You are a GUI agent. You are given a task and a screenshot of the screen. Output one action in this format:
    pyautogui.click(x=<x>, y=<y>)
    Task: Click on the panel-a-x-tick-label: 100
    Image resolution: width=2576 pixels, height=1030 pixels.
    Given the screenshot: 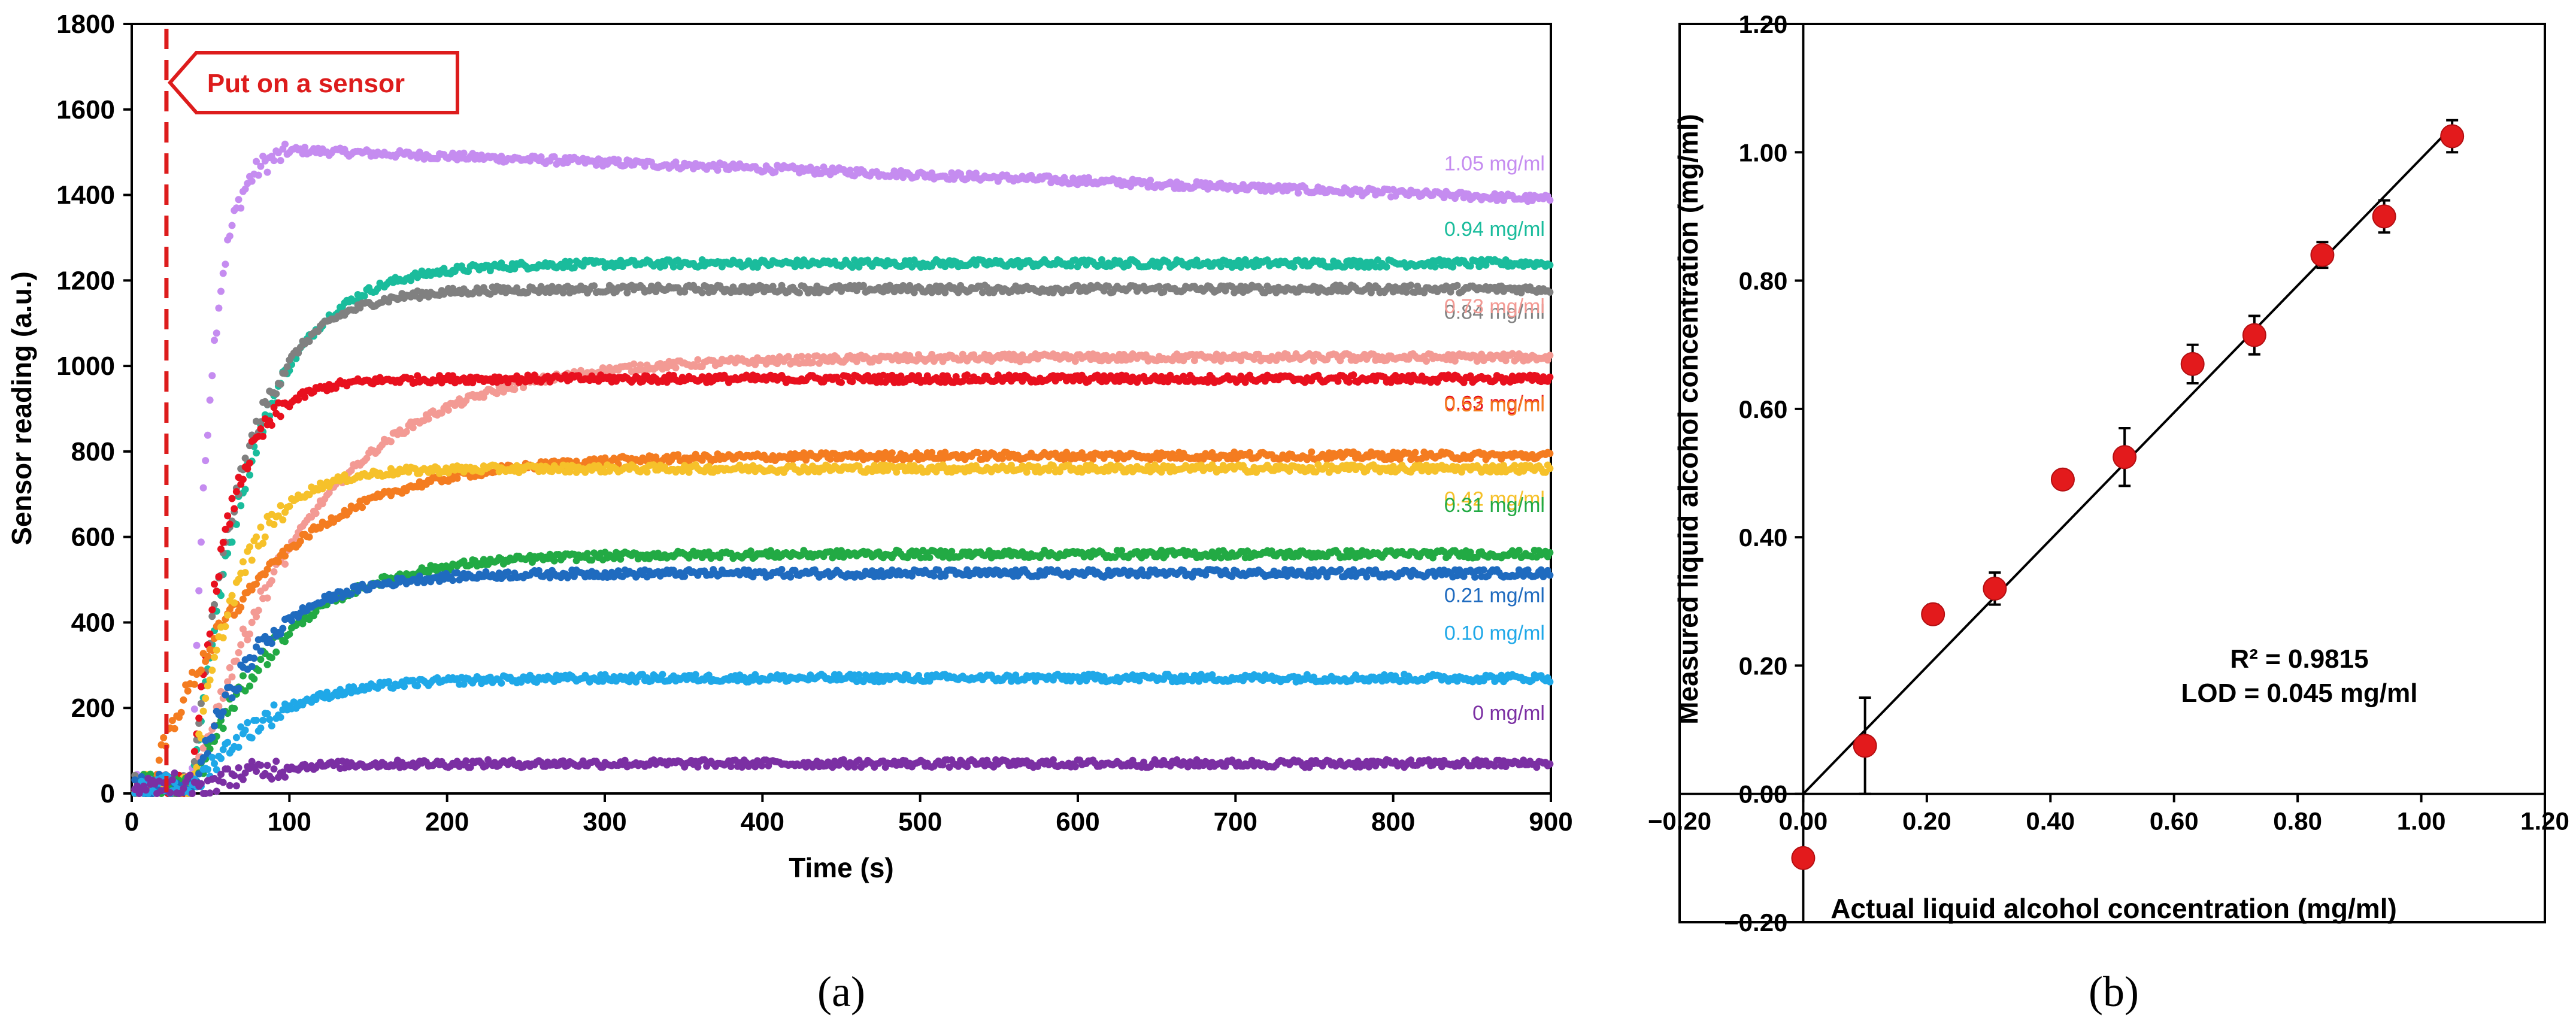 What is the action you would take?
    pyautogui.click(x=289, y=822)
    